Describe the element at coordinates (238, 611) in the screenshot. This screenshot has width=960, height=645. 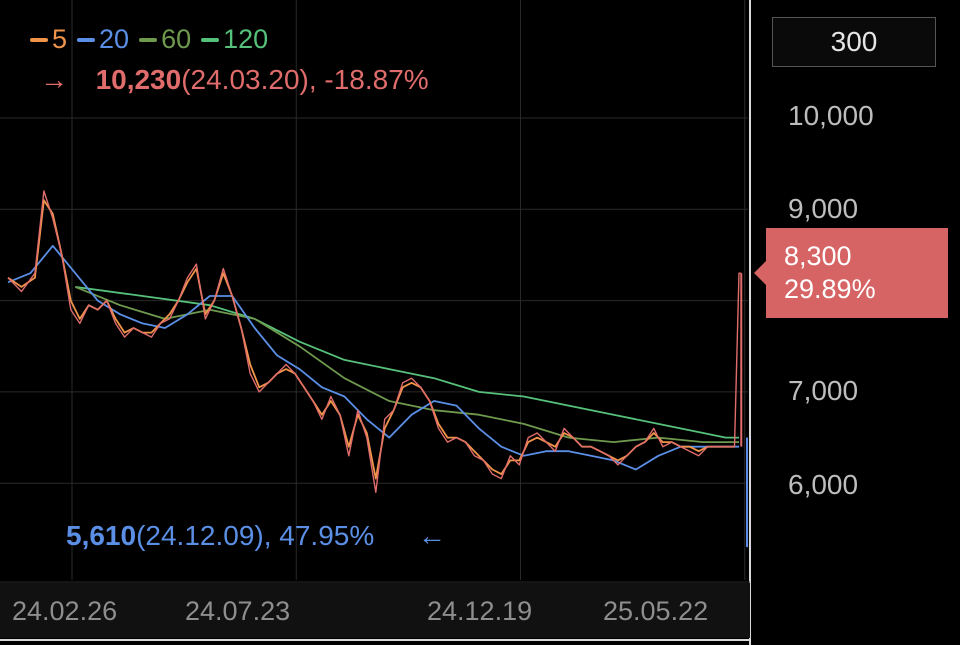
I see `x-tick-label: 24.07.23` at that location.